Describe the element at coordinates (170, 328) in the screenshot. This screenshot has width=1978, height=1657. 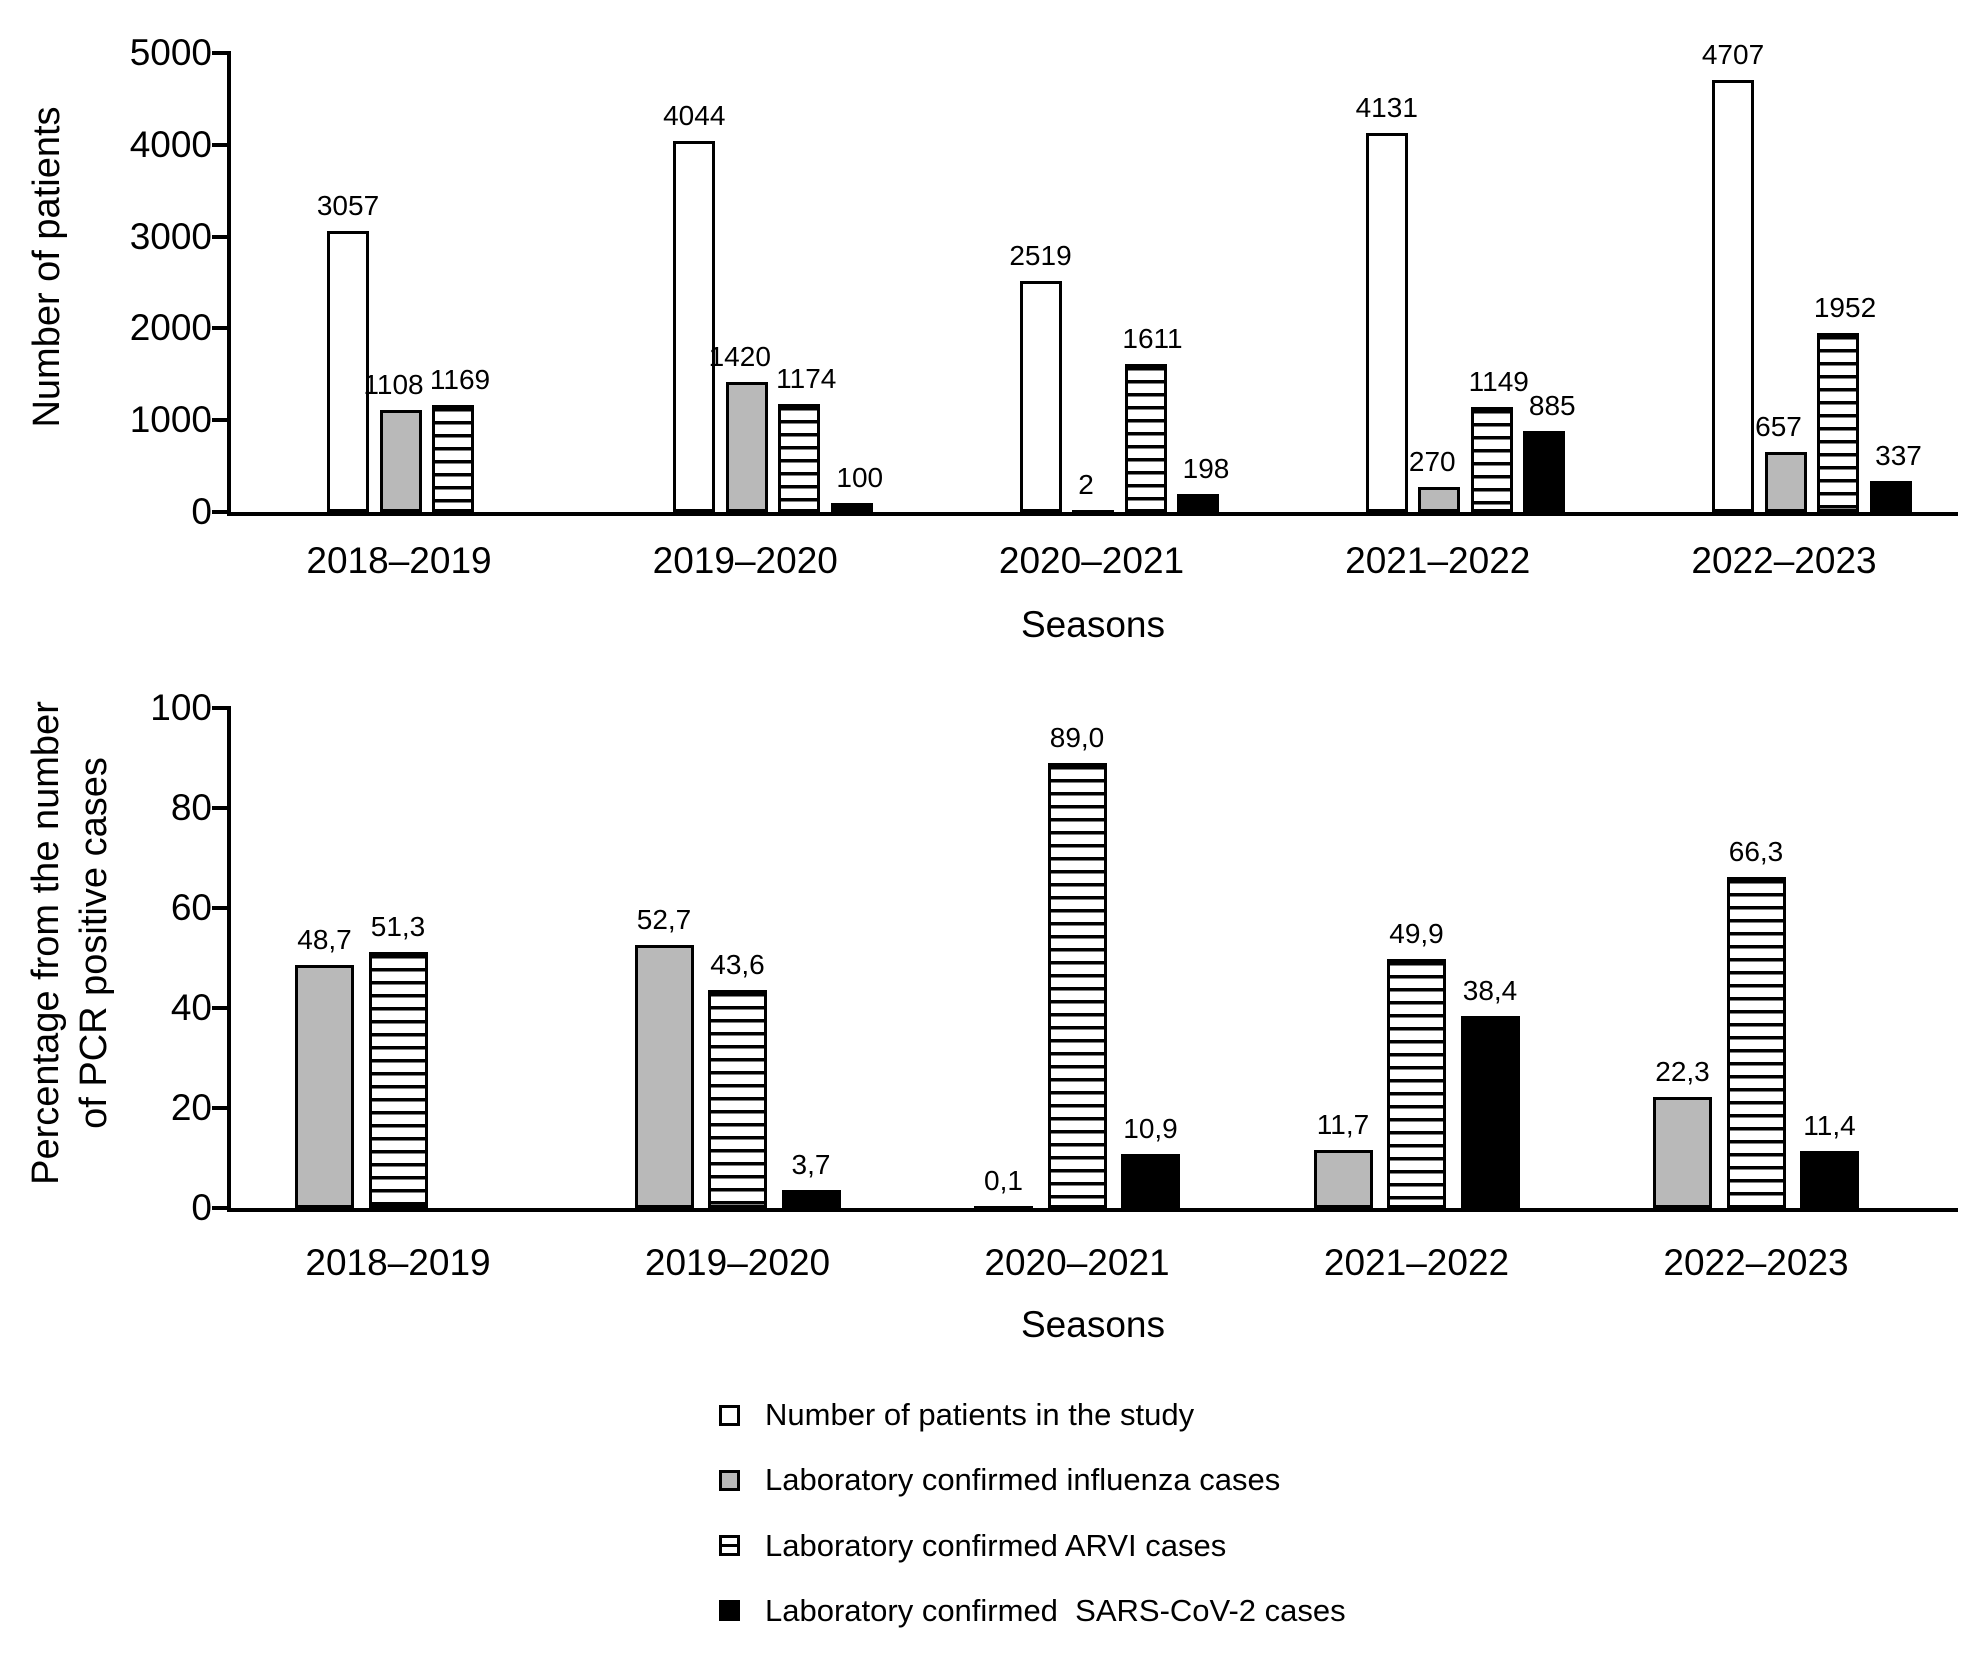
I see `y-tick-label: 2000` at that location.